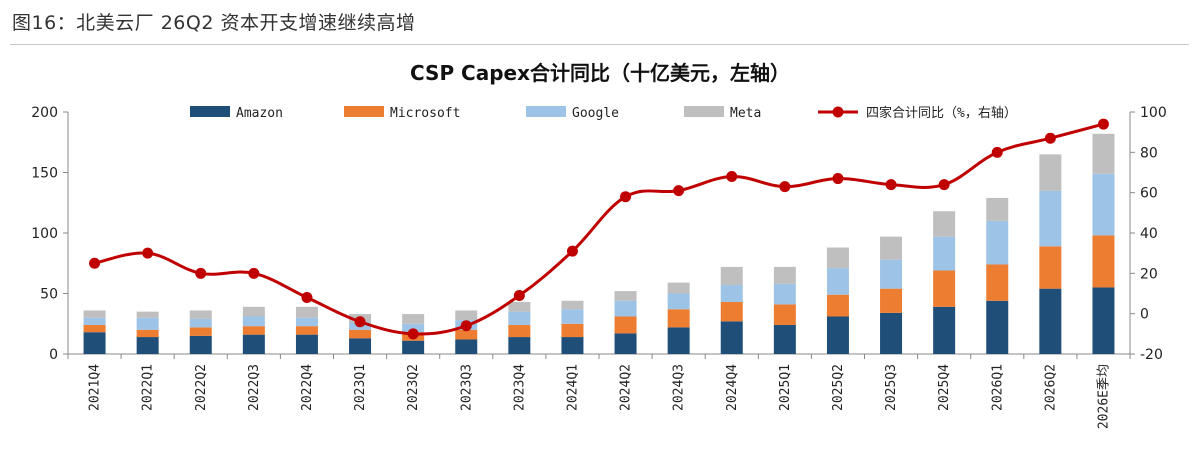  What do you see at coordinates (214, 23) in the screenshot?
I see `figure-title: 图16：北美云厂 26Q2 资本开支增速继续高增` at bounding box center [214, 23].